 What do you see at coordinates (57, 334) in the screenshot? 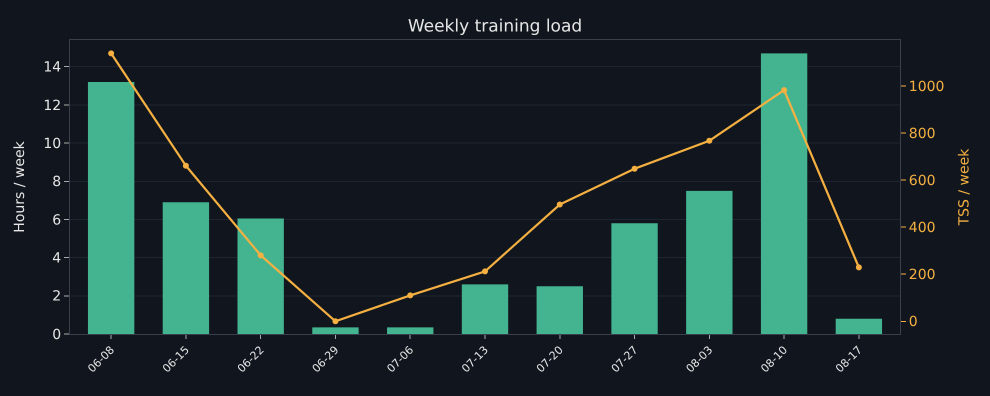
I see `y-tick-label: 0` at bounding box center [57, 334].